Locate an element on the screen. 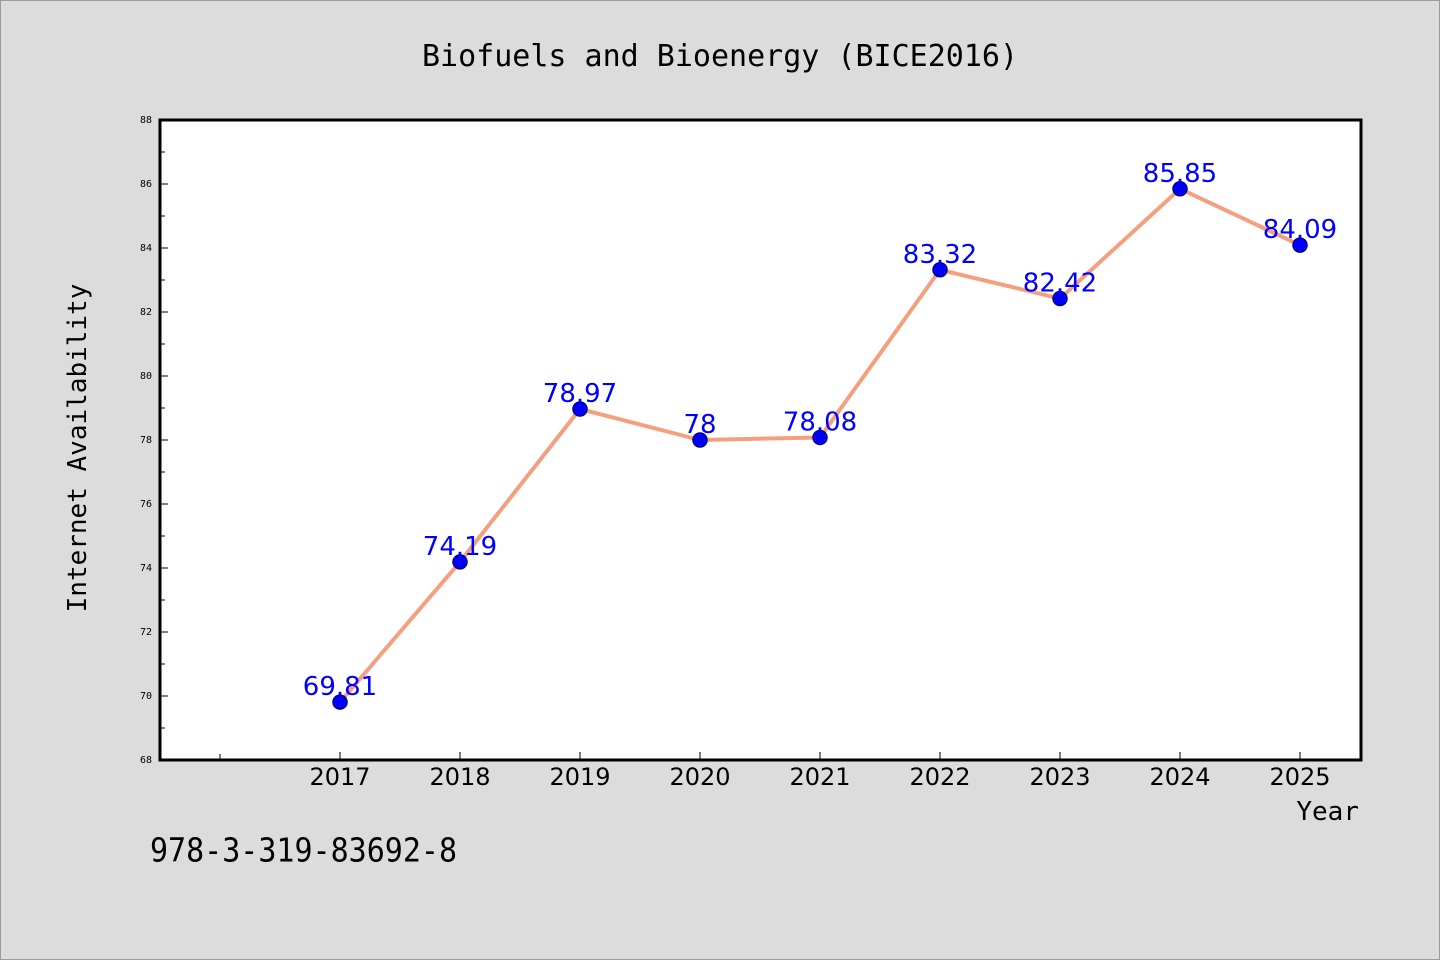  data-point-2023 is located at coordinates (1060, 298).